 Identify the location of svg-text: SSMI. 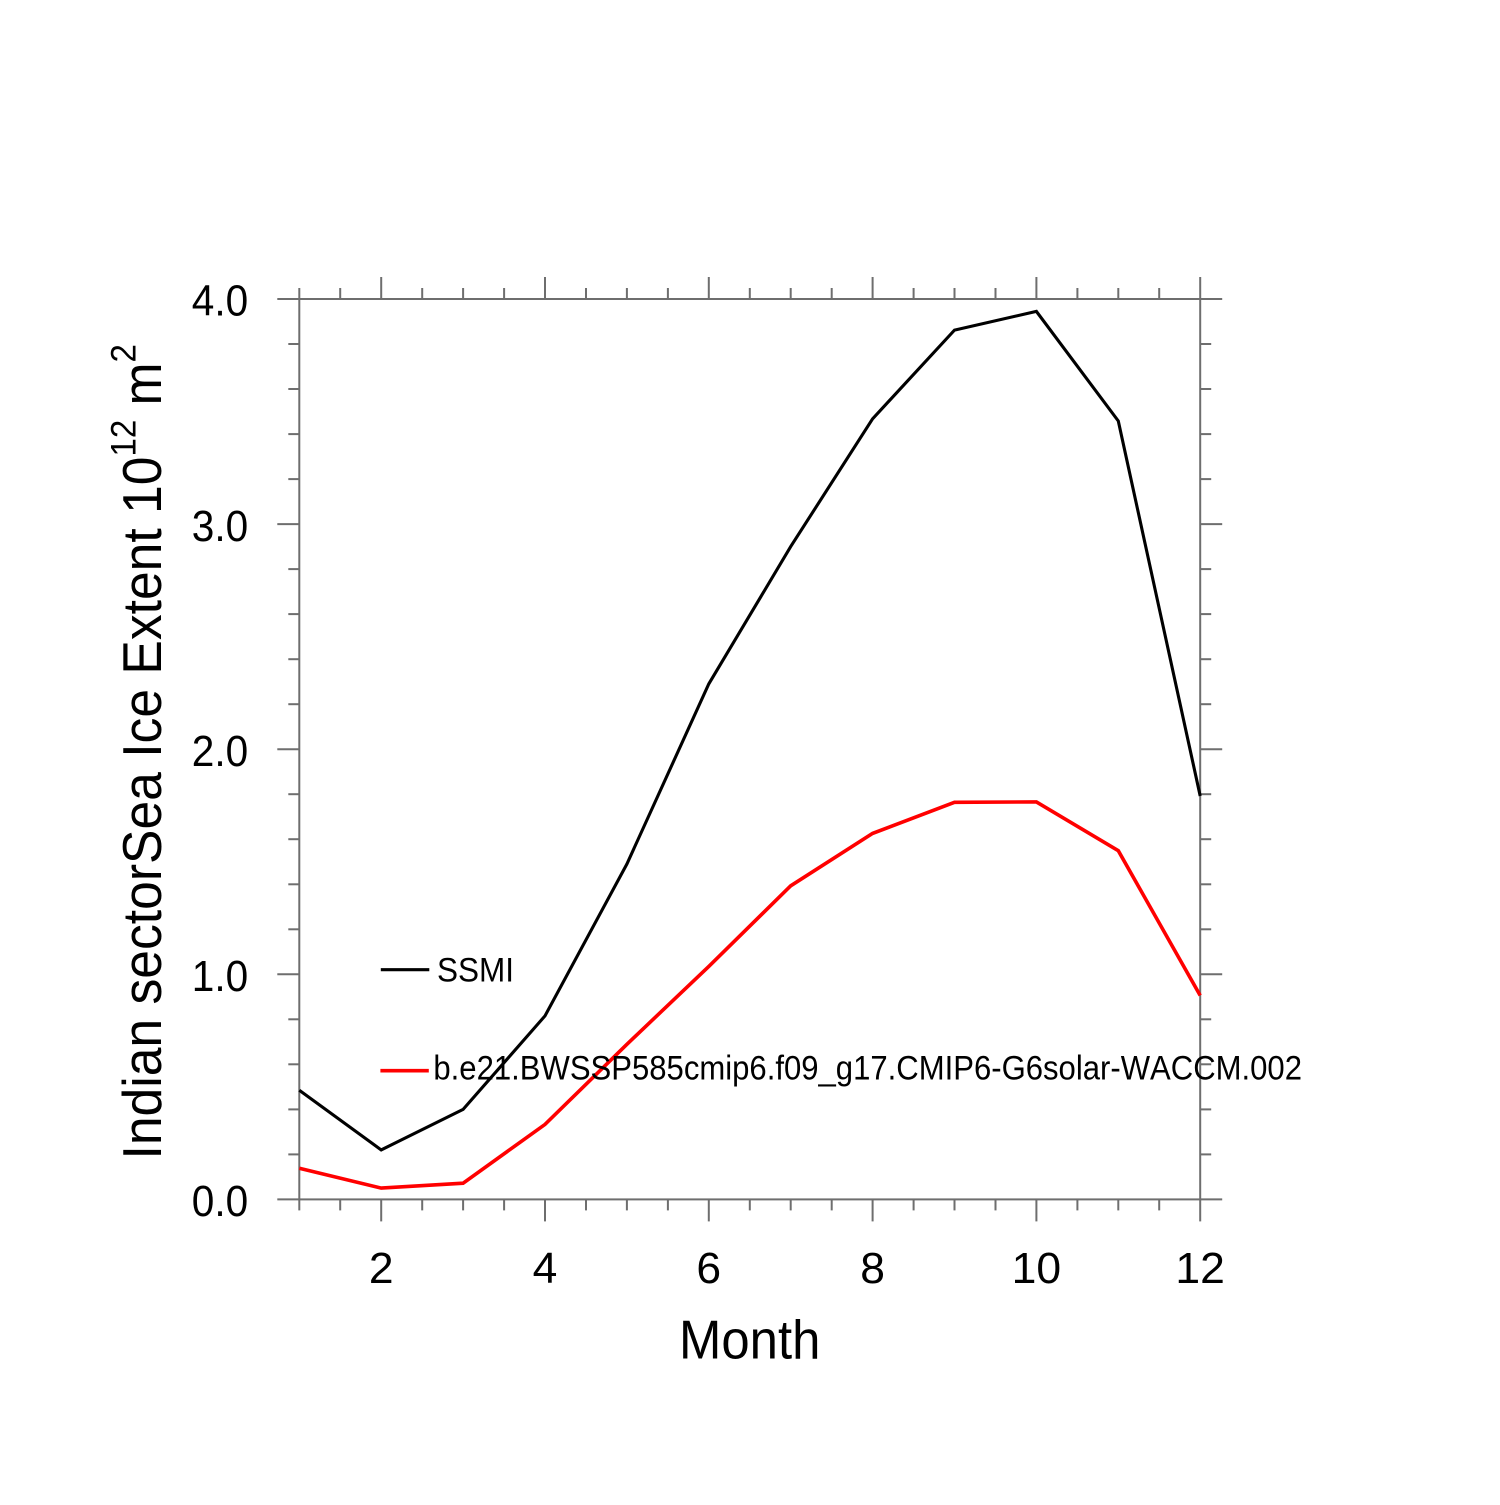
(475, 971).